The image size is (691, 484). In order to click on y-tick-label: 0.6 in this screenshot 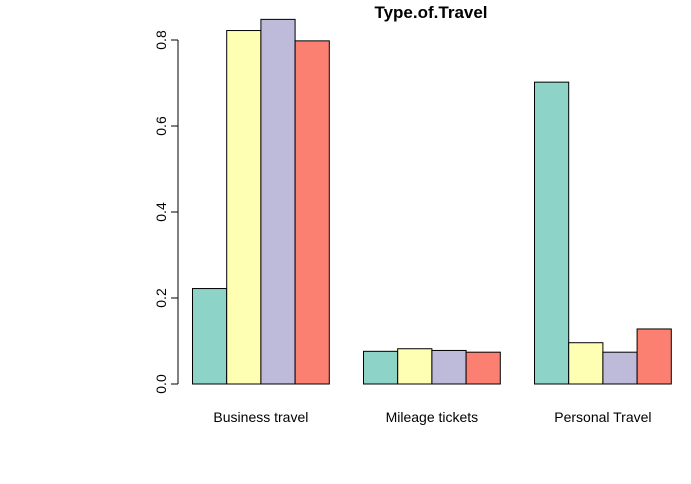, I will do `click(161, 126)`.